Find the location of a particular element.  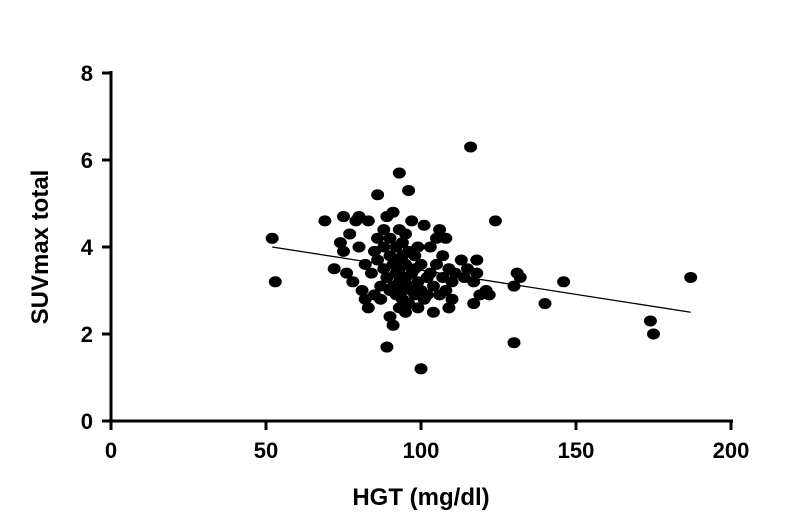

y-tick-label: 0 is located at coordinates (87, 421).